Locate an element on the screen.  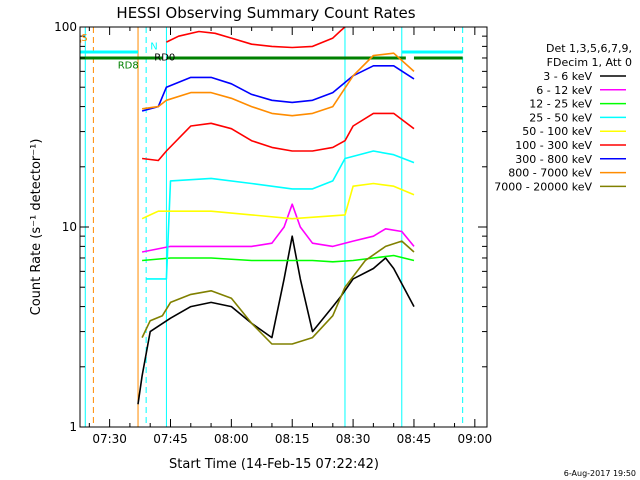
chart-title: HESSI Observing Summary Count Rates is located at coordinates (265, 13).